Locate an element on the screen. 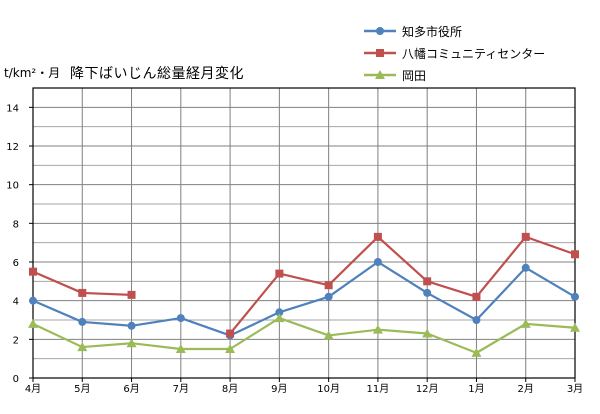 This screenshot has width=600, height=414. legend-label: 八幡コミュニティセンター is located at coordinates (474, 53).